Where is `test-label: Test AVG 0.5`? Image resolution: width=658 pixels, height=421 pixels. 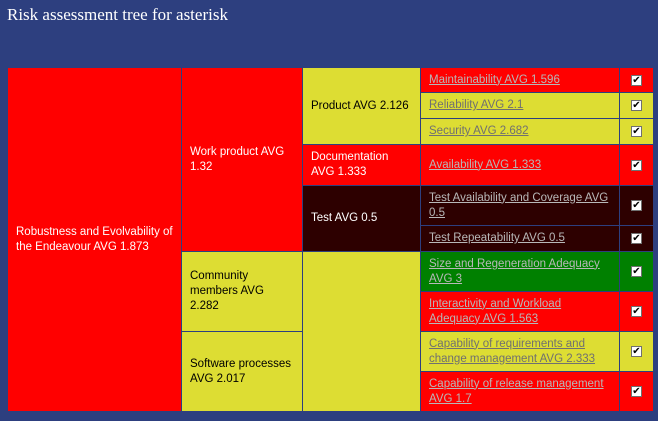
test-label: Test AVG 0.5 is located at coordinates (344, 218).